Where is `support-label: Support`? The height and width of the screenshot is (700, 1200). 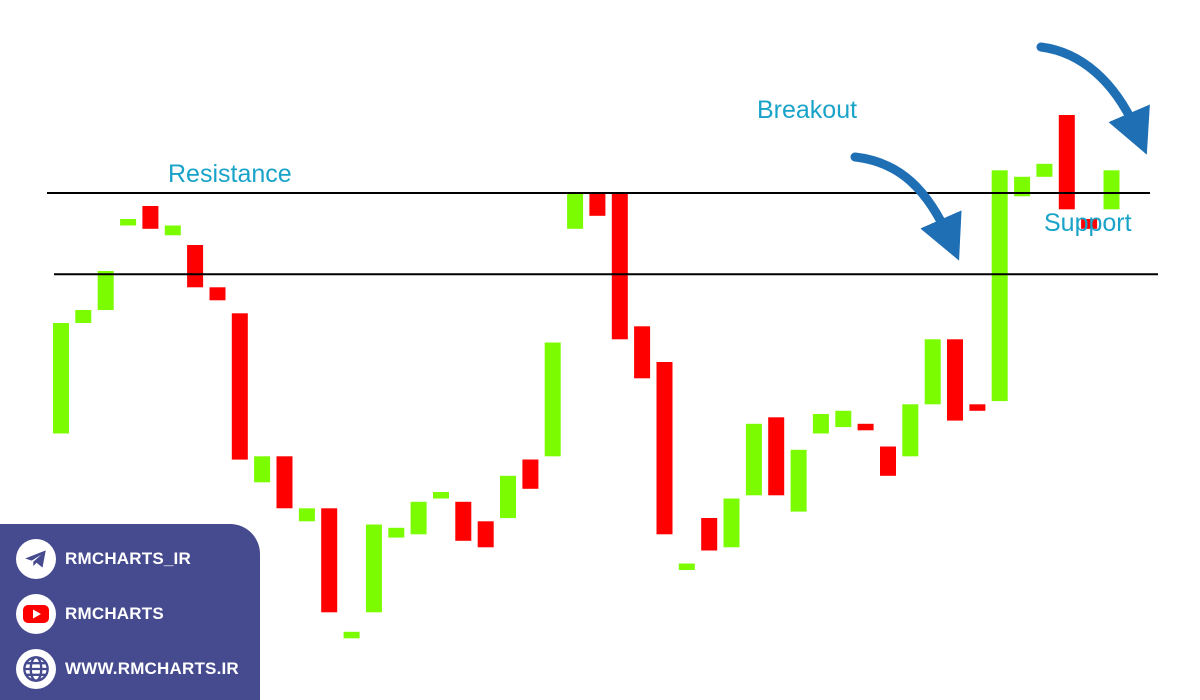
support-label: Support is located at coordinates (1088, 223).